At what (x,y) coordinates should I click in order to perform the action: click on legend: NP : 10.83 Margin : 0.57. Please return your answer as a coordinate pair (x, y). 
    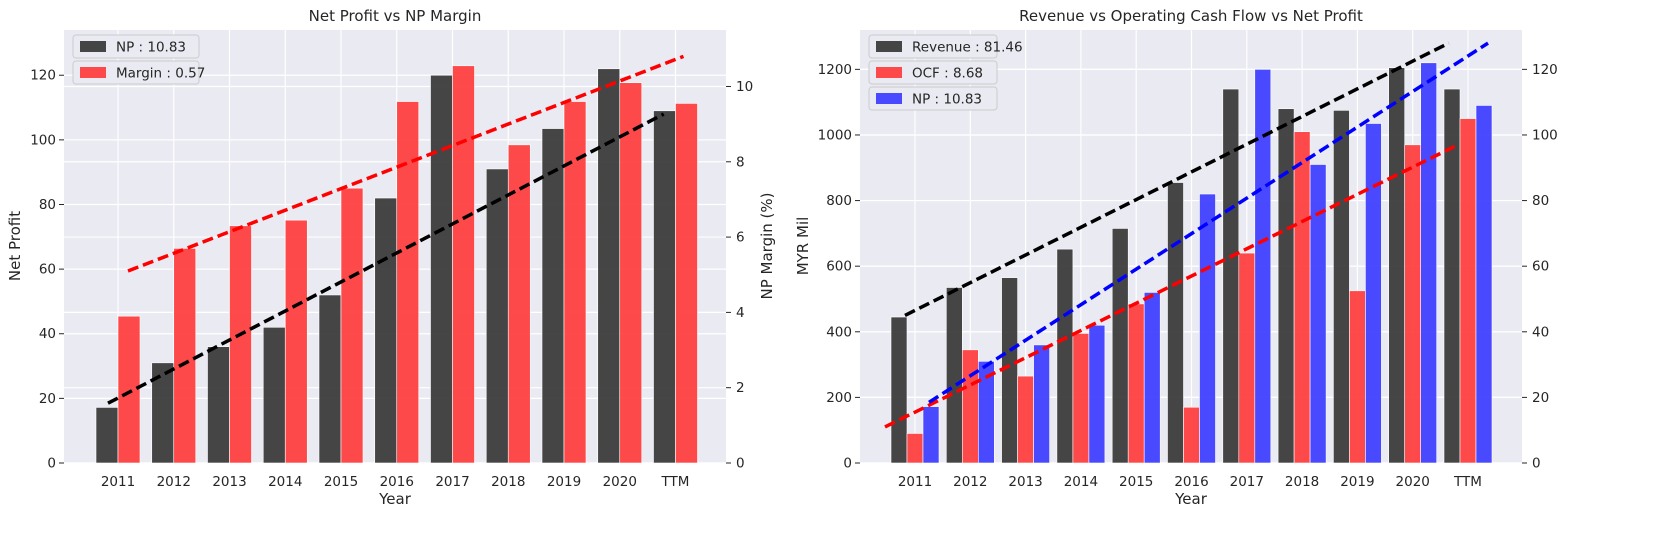
    Looking at the image, I should click on (138, 59).